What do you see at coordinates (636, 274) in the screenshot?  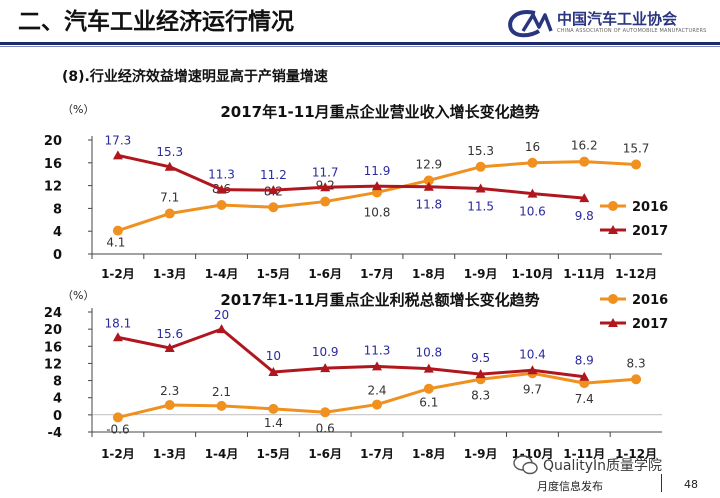 I see `x-tick-label: 1-12月` at bounding box center [636, 274].